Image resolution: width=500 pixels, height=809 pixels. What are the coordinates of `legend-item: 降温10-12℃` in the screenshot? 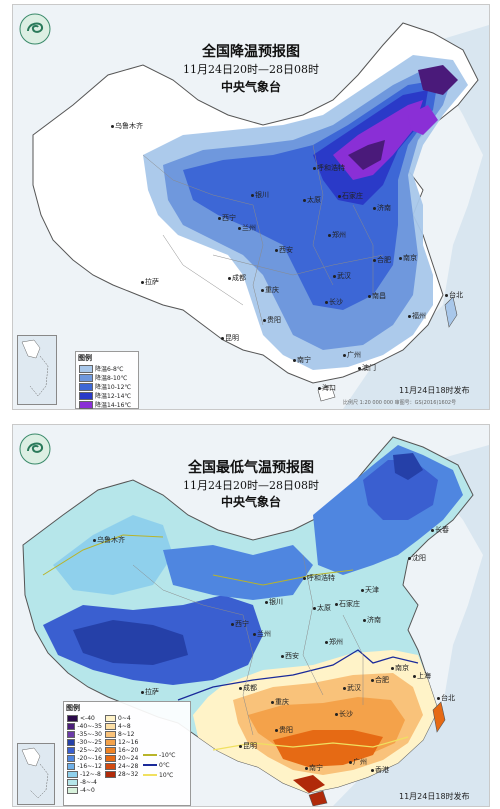 It's located at (108, 386).